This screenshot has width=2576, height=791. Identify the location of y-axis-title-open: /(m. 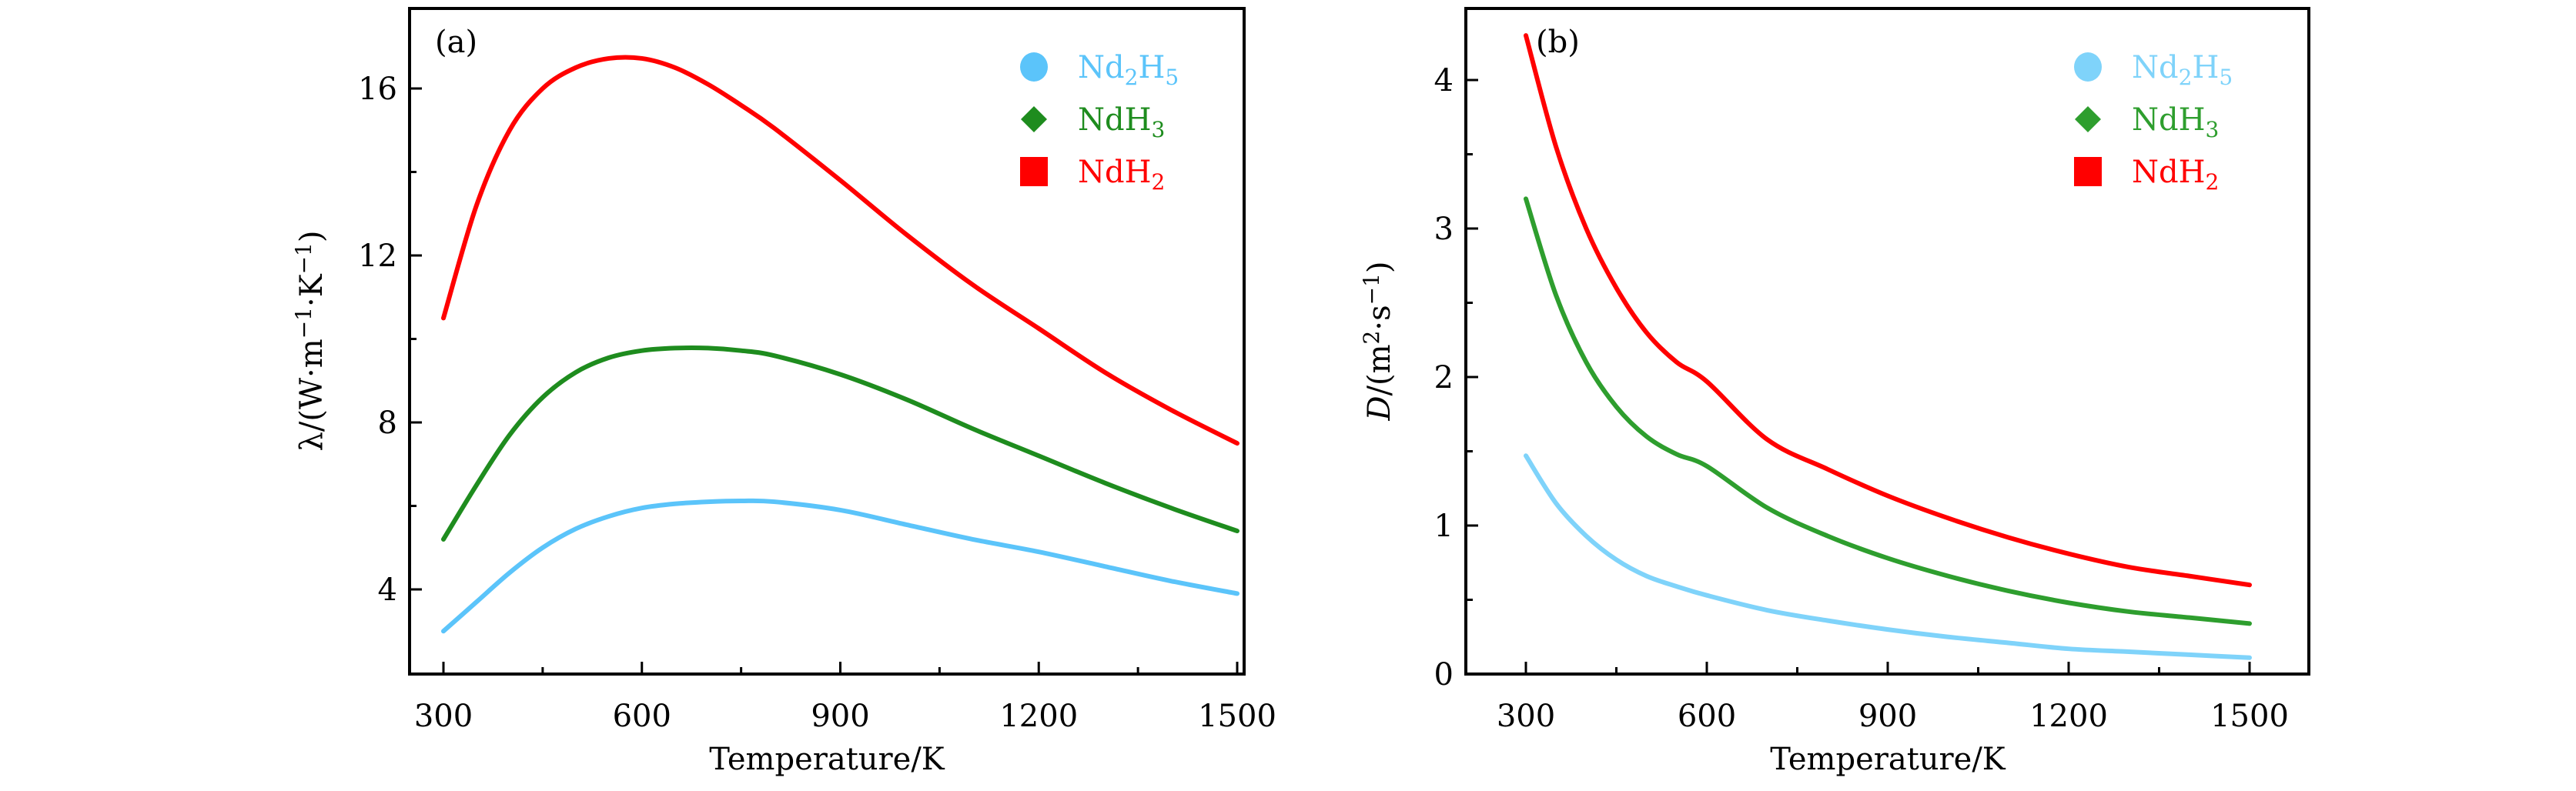
(1379, 370).